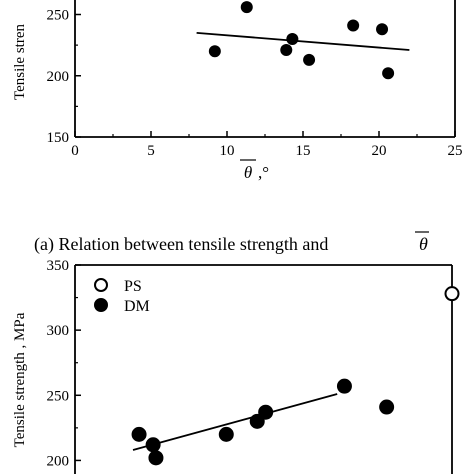  Describe the element at coordinates (379, 151) in the screenshot. I see `chart-a-x-tick-label: 20` at that location.